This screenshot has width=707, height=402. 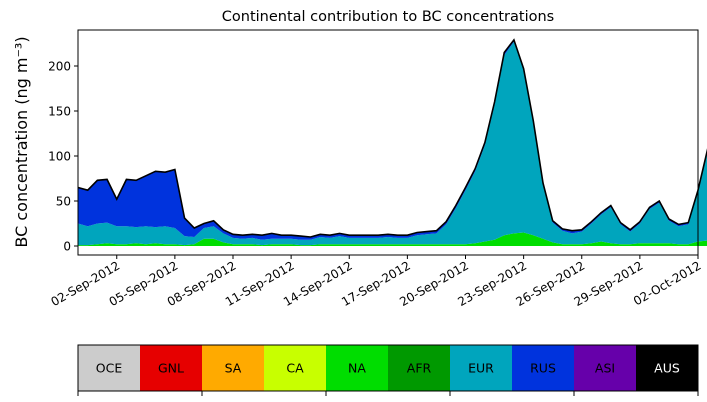 I want to click on legend-swatch-ca, so click(x=295, y=368).